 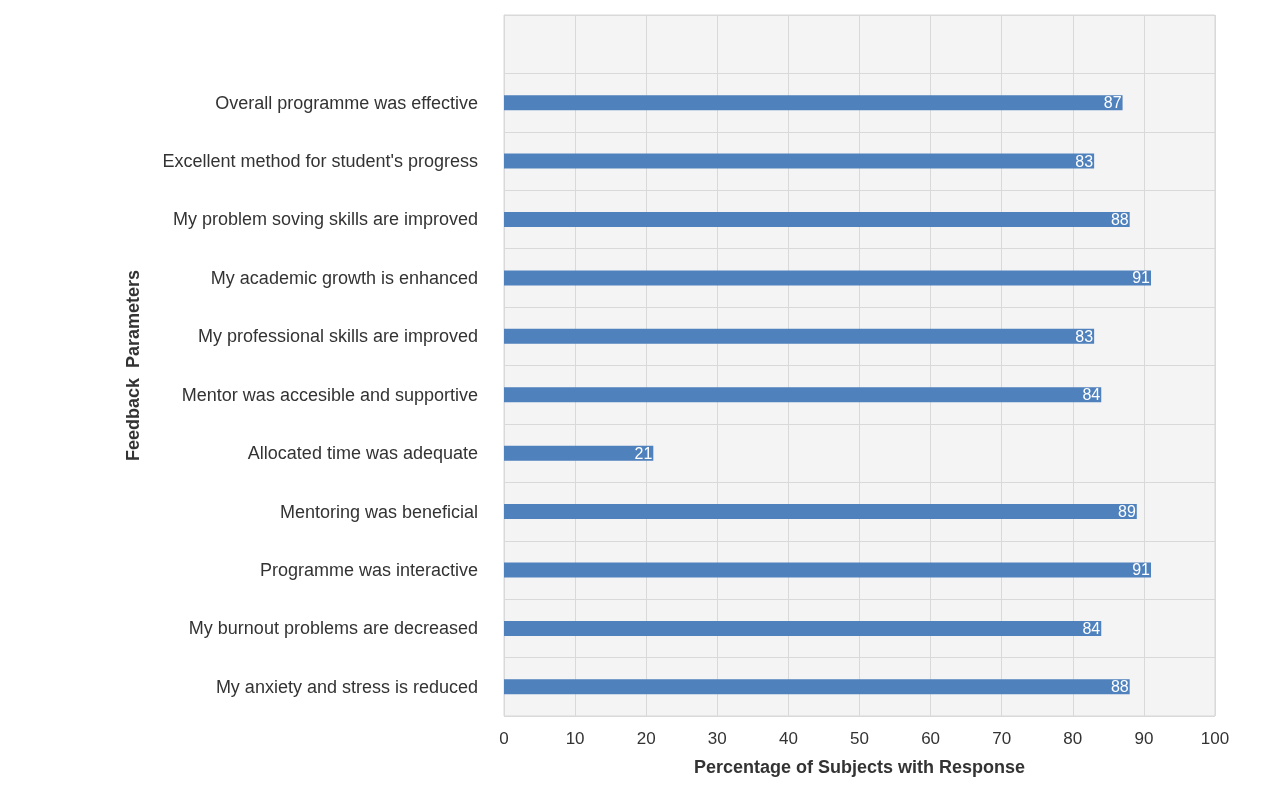 I want to click on x-tick-label: 80, so click(x=1073, y=738).